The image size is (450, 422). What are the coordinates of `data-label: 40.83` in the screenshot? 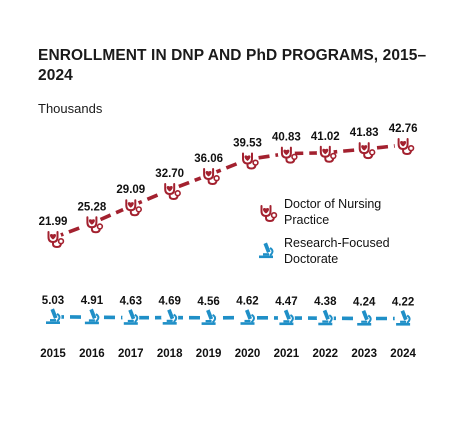 It's located at (286, 138).